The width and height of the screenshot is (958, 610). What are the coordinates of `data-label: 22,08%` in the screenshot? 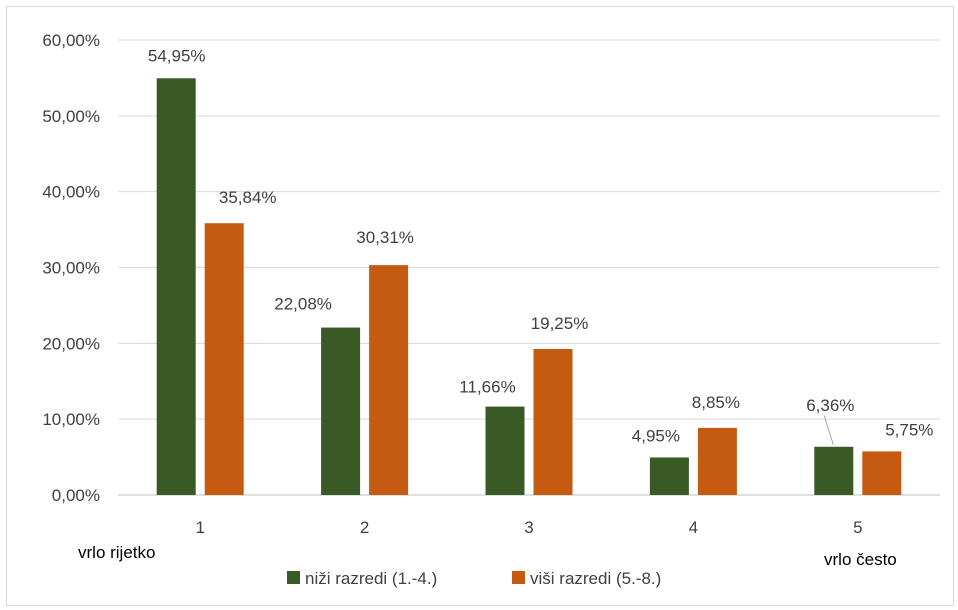 It's located at (303, 304).